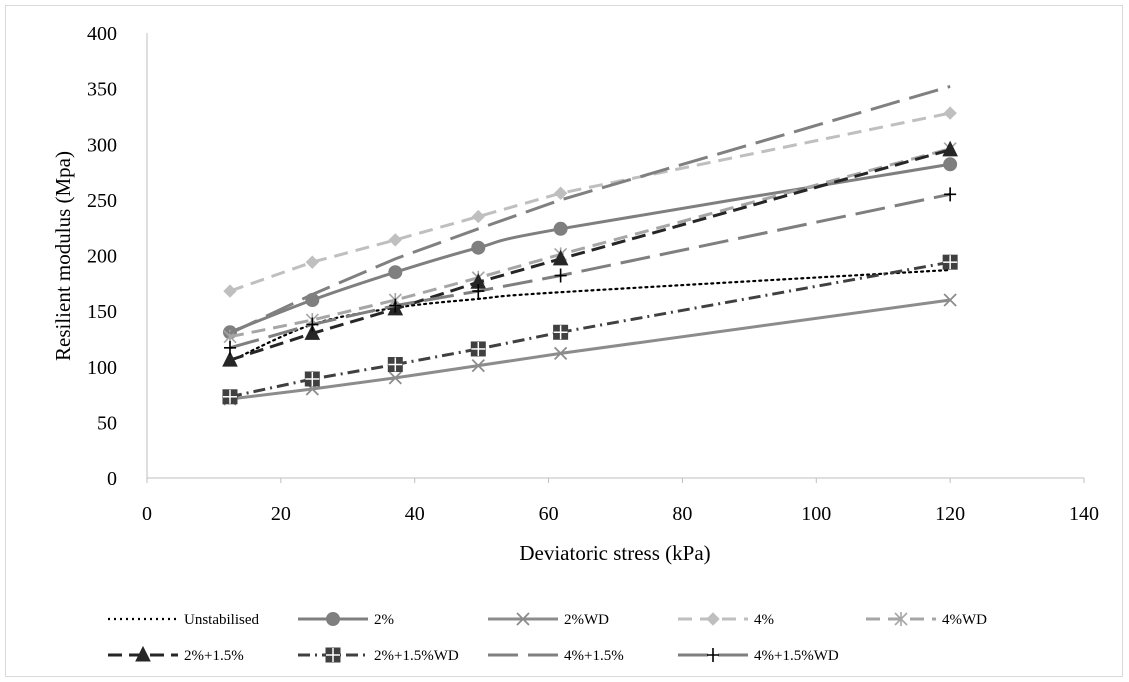 The height and width of the screenshot is (682, 1129). Describe the element at coordinates (764, 620) in the screenshot. I see `legend-label: 4%` at that location.